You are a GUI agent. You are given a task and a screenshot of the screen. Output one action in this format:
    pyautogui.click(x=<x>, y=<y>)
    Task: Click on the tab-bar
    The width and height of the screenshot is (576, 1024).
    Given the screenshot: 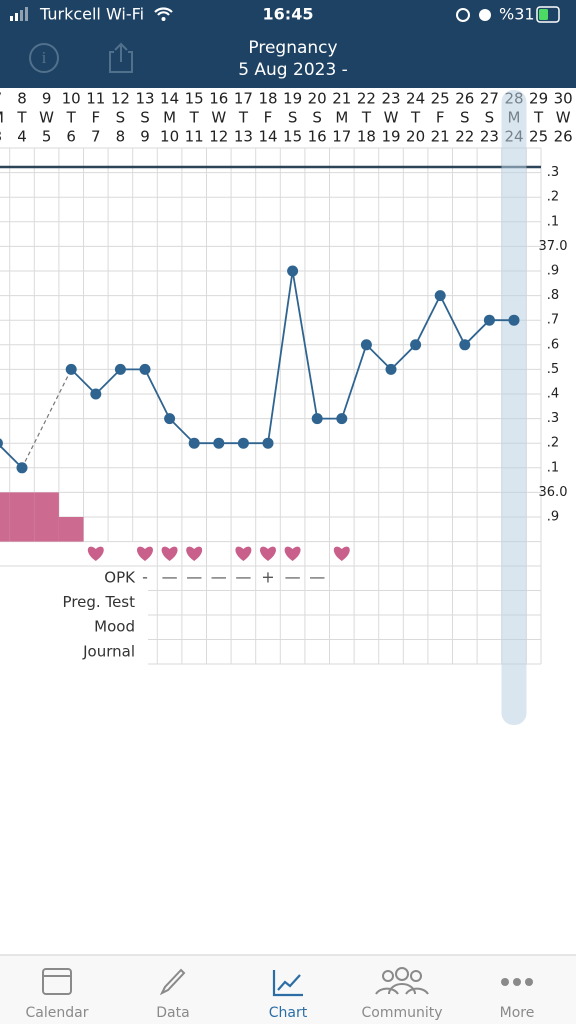 What is the action you would take?
    pyautogui.click(x=288, y=989)
    